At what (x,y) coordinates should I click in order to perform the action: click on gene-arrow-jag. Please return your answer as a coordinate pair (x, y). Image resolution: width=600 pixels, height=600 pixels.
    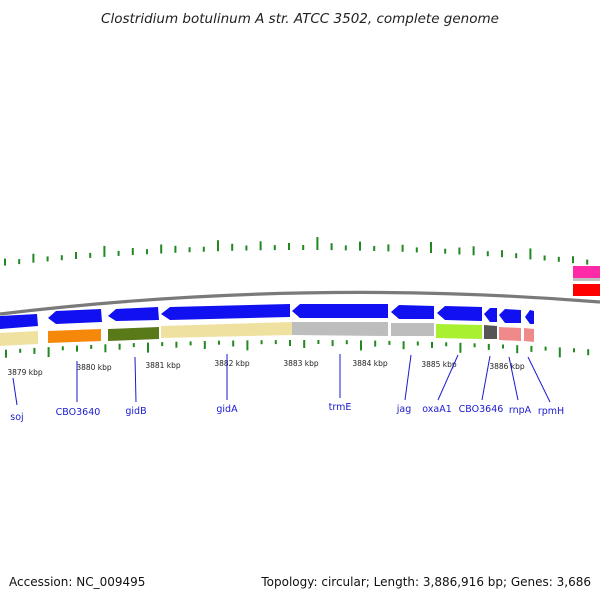
    Looking at the image, I should click on (412, 312).